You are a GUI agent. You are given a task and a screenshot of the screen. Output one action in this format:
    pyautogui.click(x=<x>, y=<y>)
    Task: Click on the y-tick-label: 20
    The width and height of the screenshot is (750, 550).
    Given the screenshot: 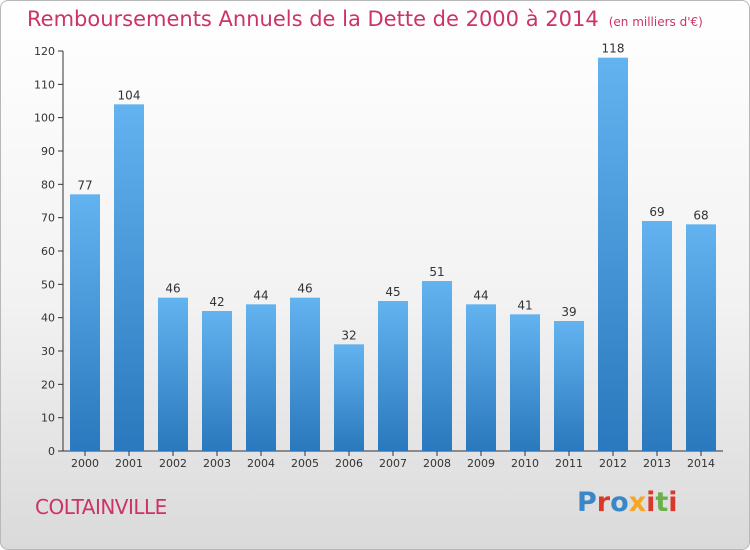 What is the action you would take?
    pyautogui.click(x=48, y=384)
    